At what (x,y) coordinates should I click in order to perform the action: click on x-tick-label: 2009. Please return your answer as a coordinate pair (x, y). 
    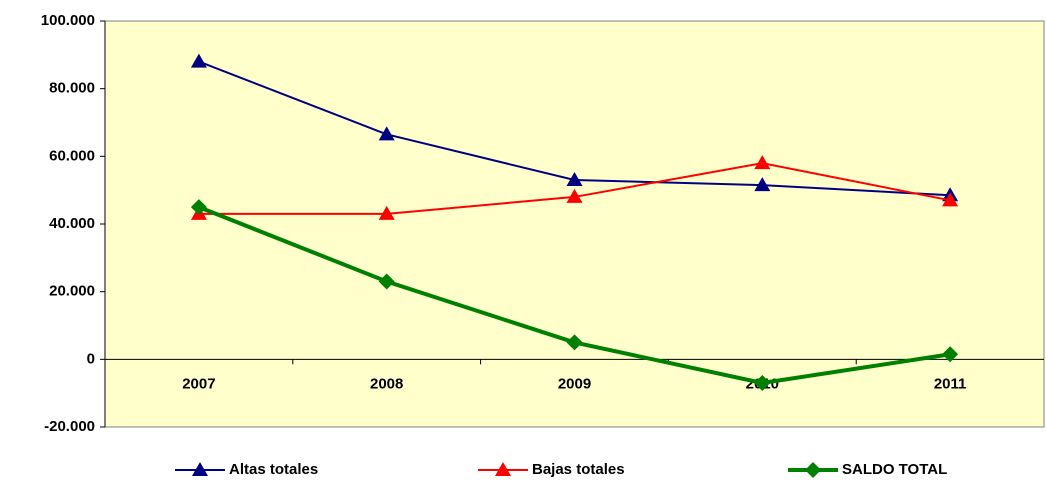
    Looking at the image, I should click on (574, 383).